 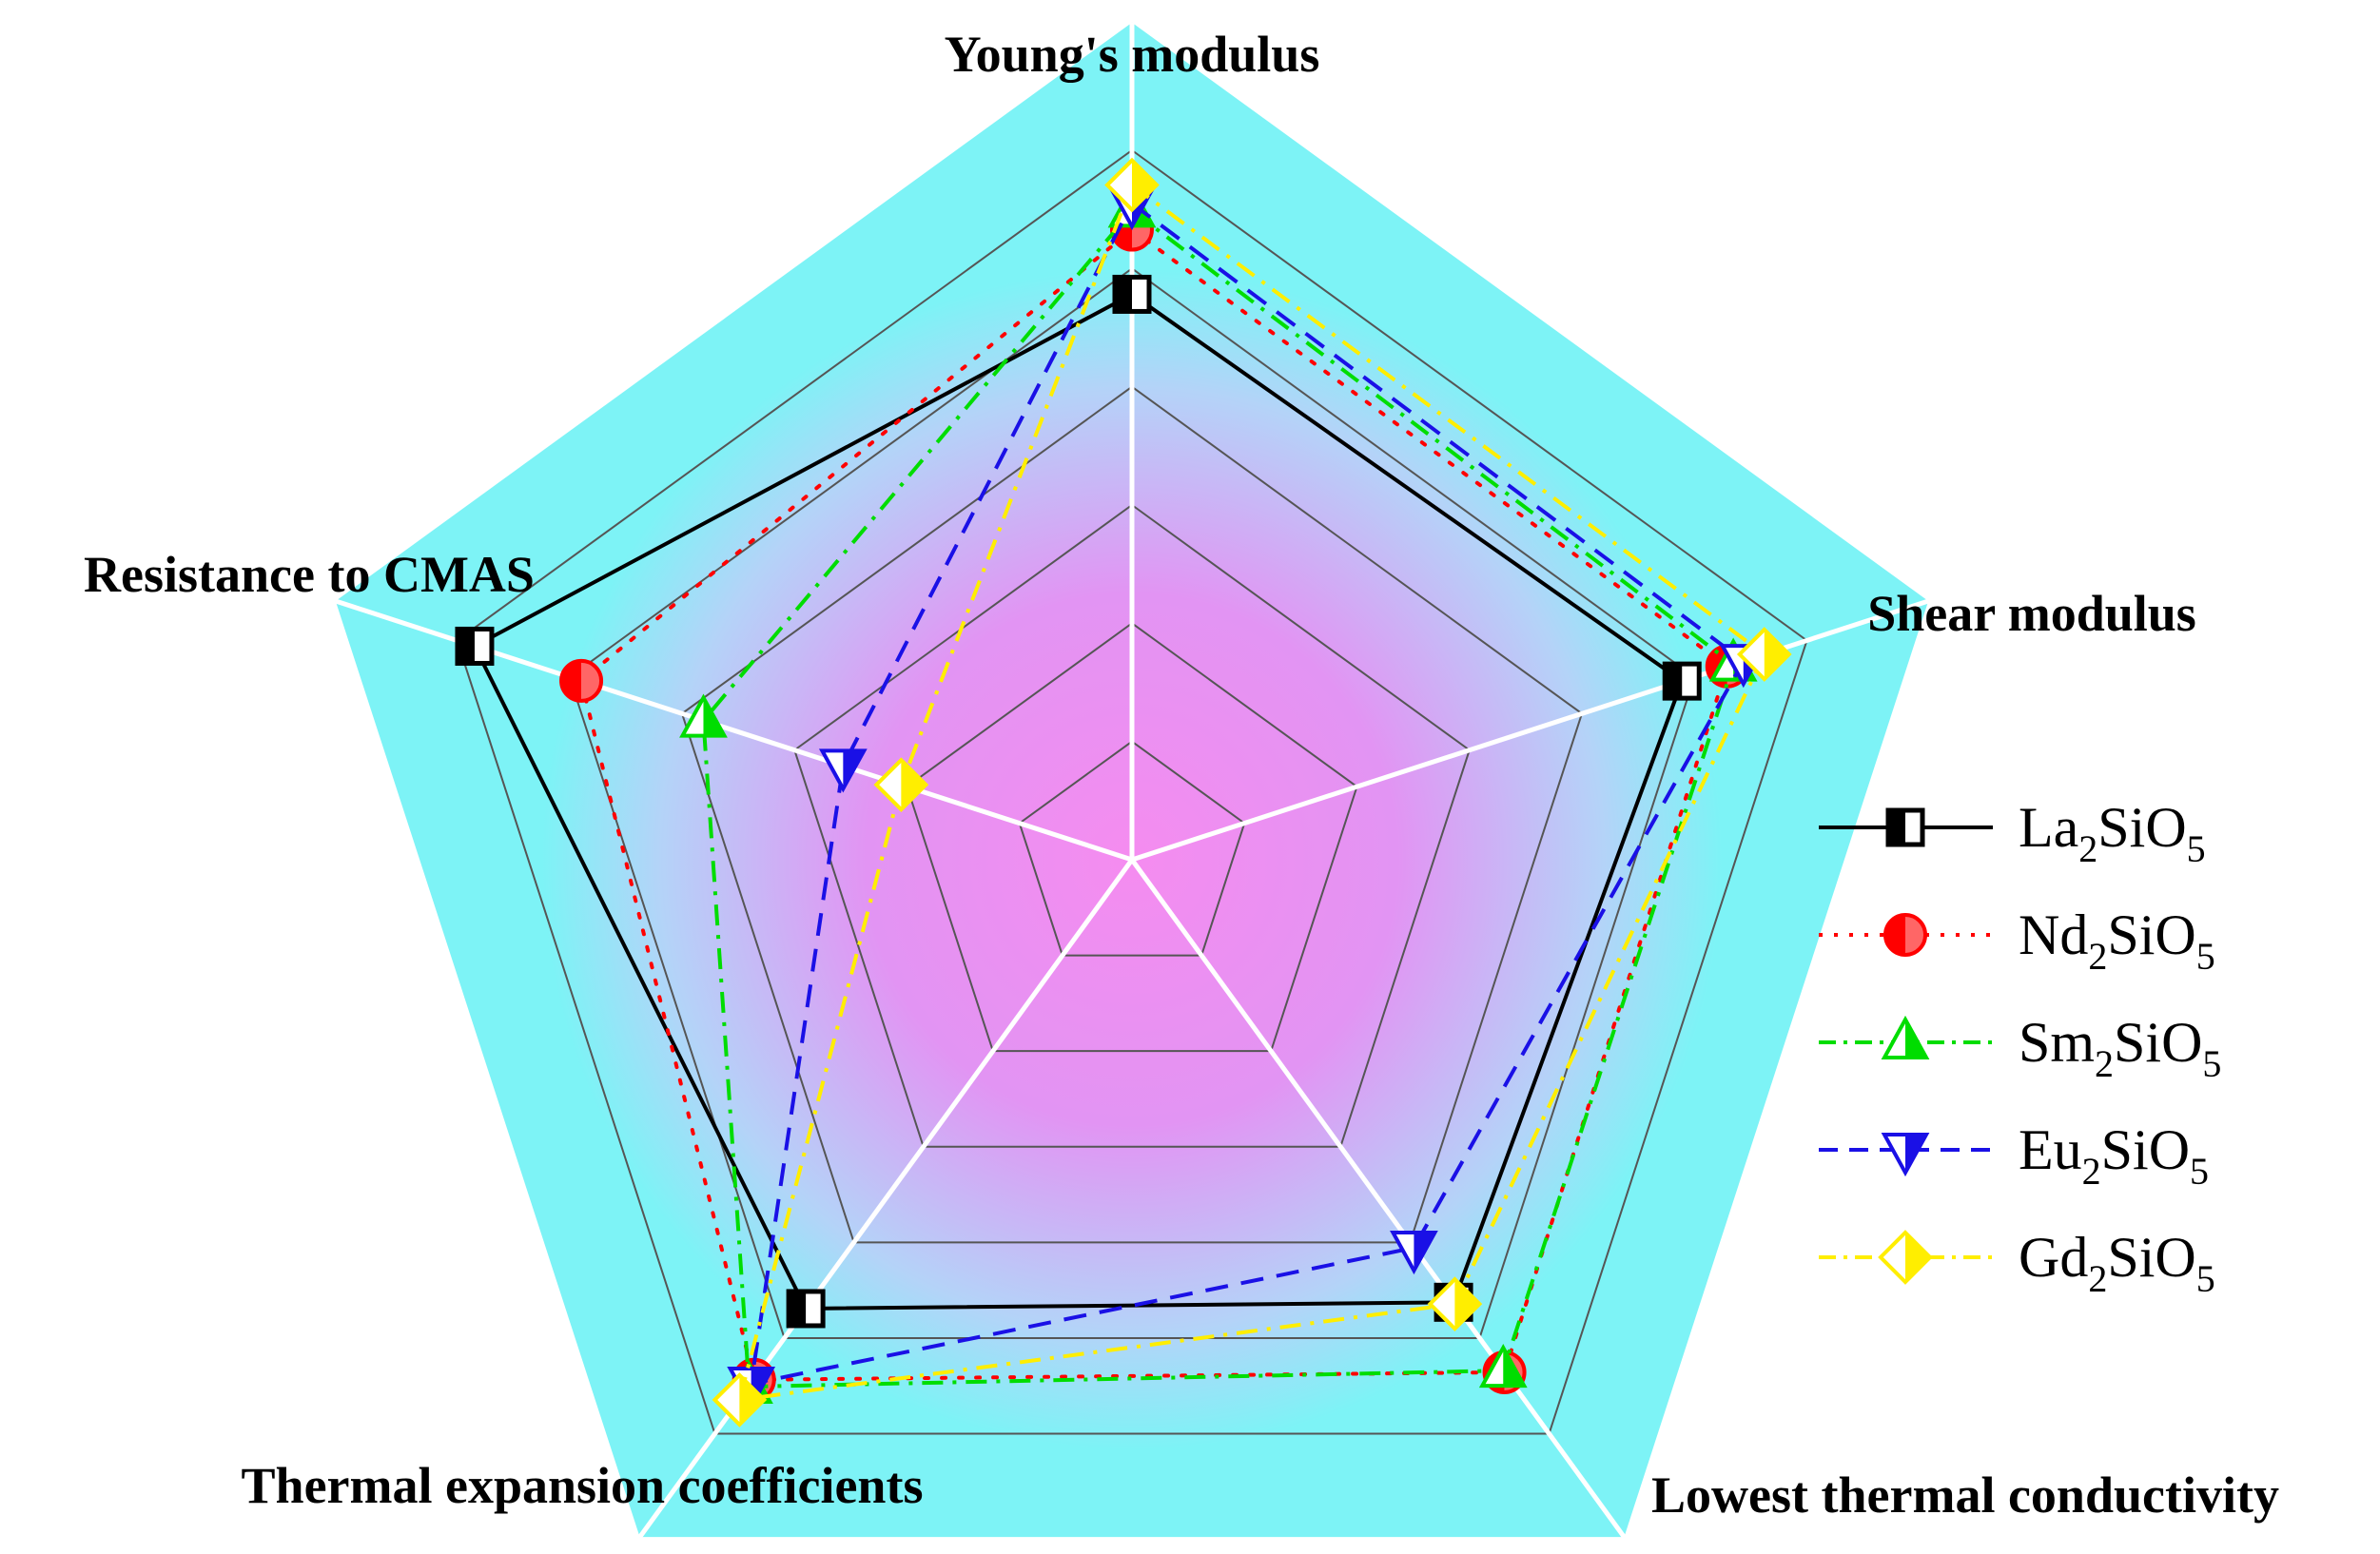 I want to click on axis-label-4: Thermal expansion coefficients, so click(x=583, y=1486).